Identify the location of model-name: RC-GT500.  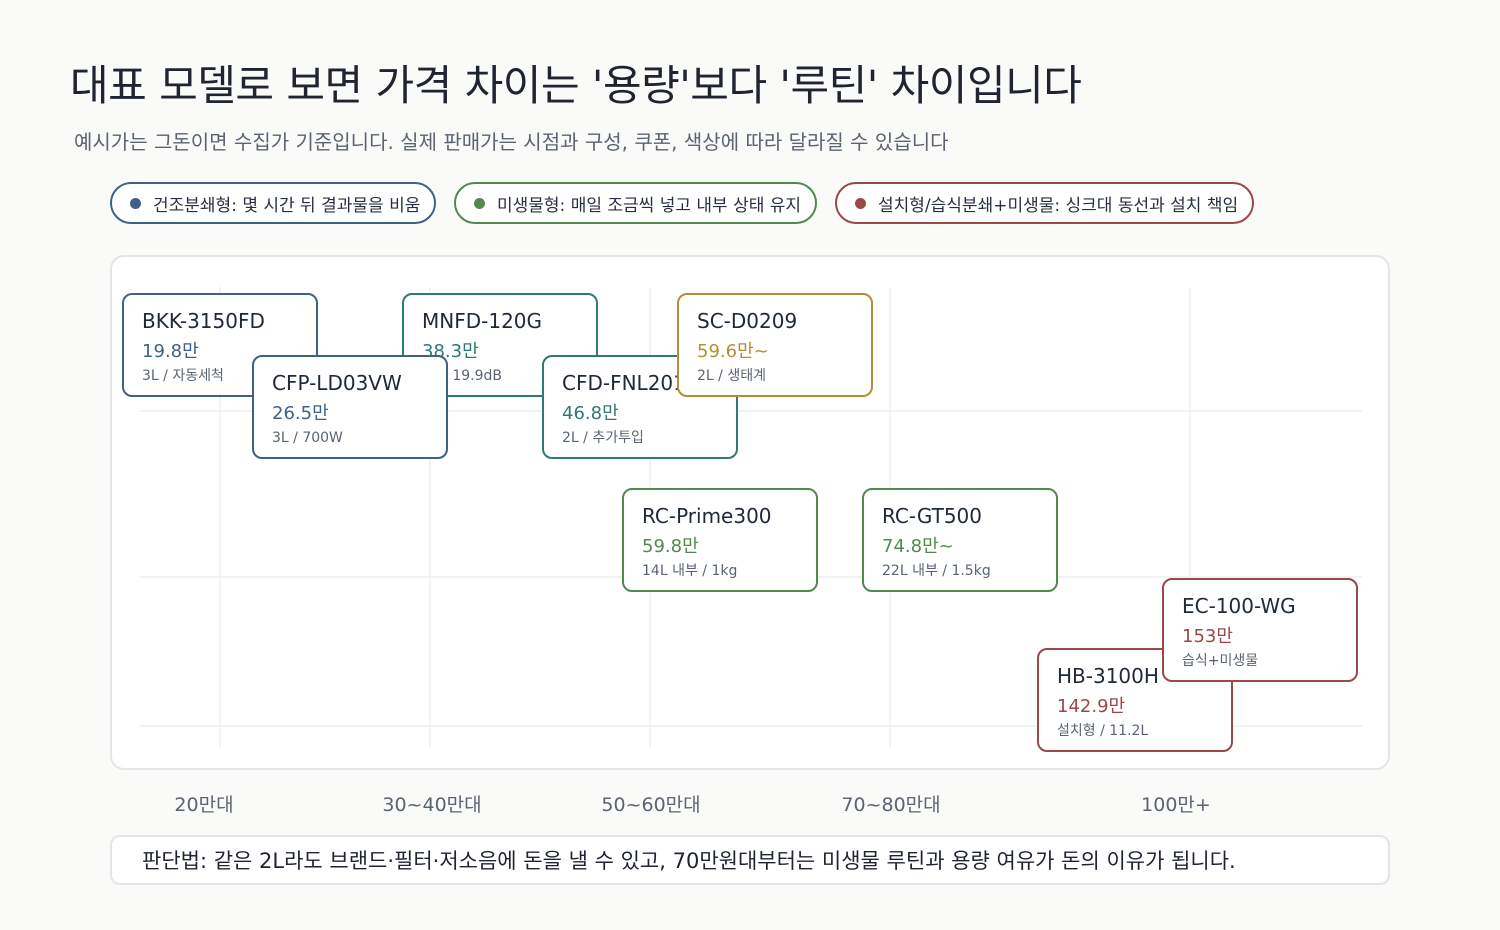
(932, 516).